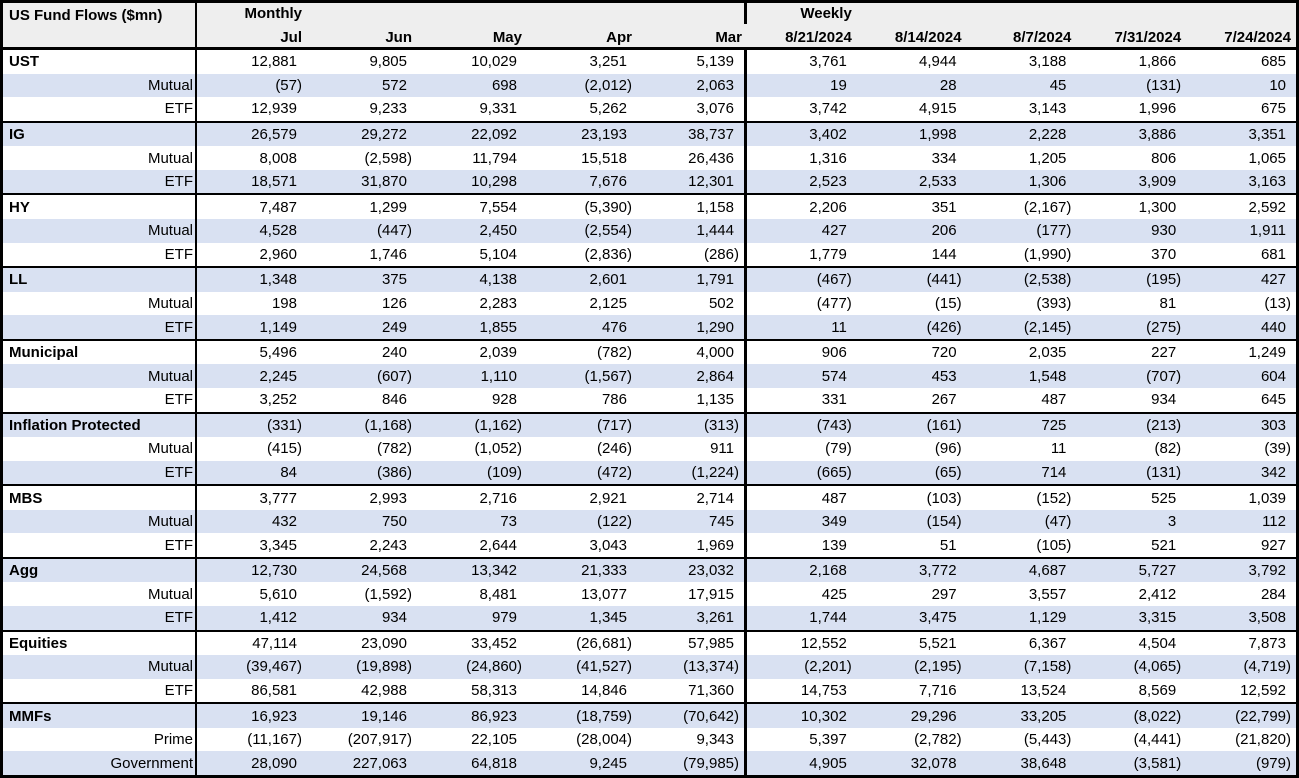  Describe the element at coordinates (614, 400) in the screenshot. I see `value-cell: 786` at that location.